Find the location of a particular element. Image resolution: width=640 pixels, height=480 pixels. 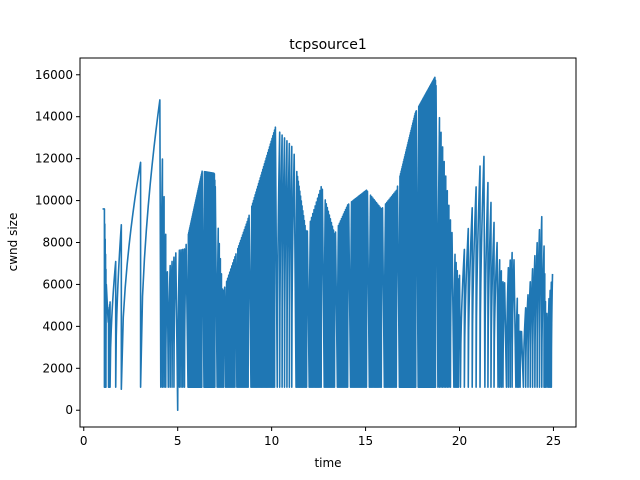

y-tick-label: 2000 is located at coordinates (57, 368).